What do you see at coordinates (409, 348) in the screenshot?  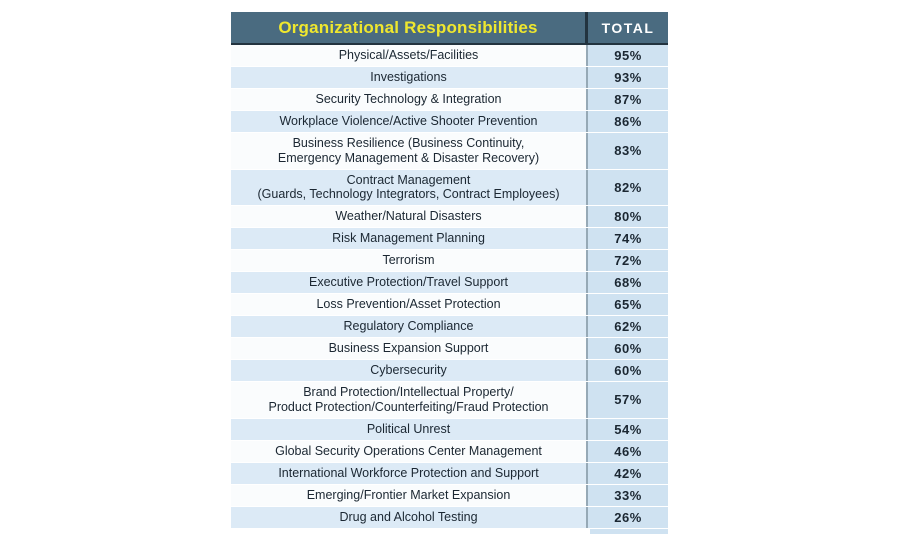 I see `responsibility-label: Business Expansion Support` at bounding box center [409, 348].